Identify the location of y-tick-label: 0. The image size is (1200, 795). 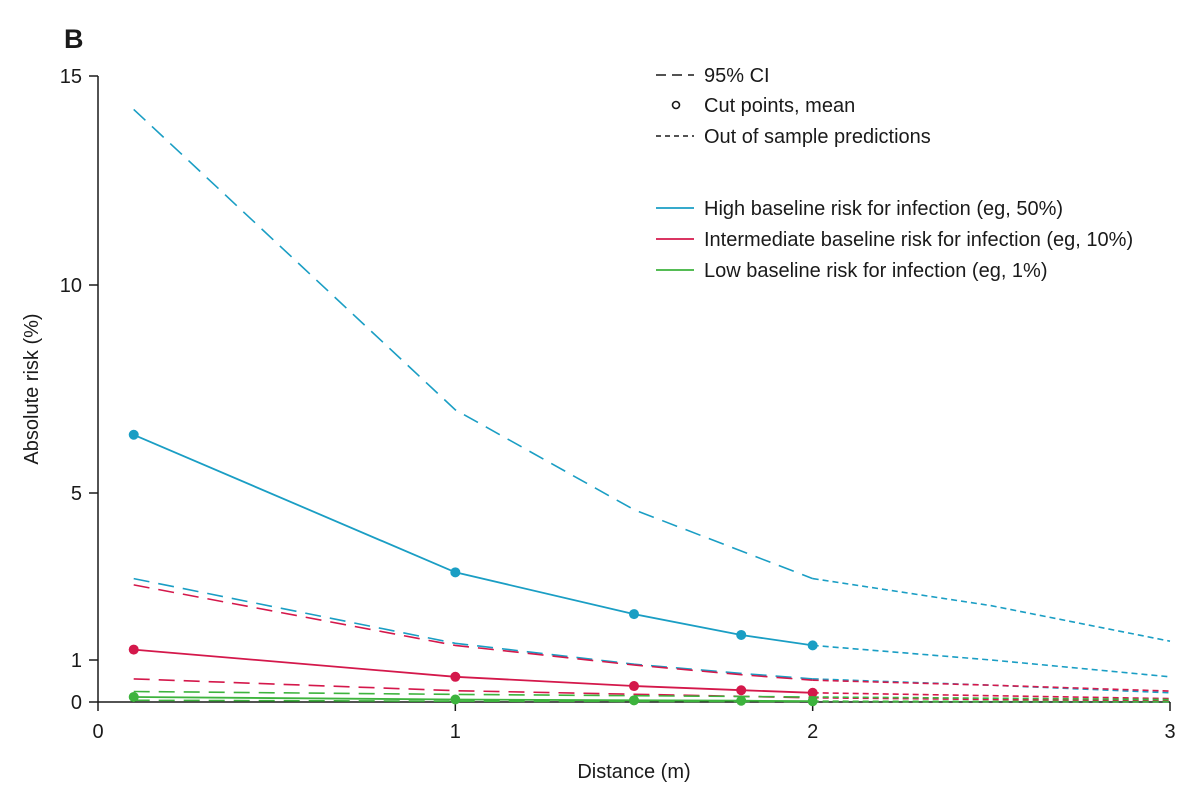
(76, 703).